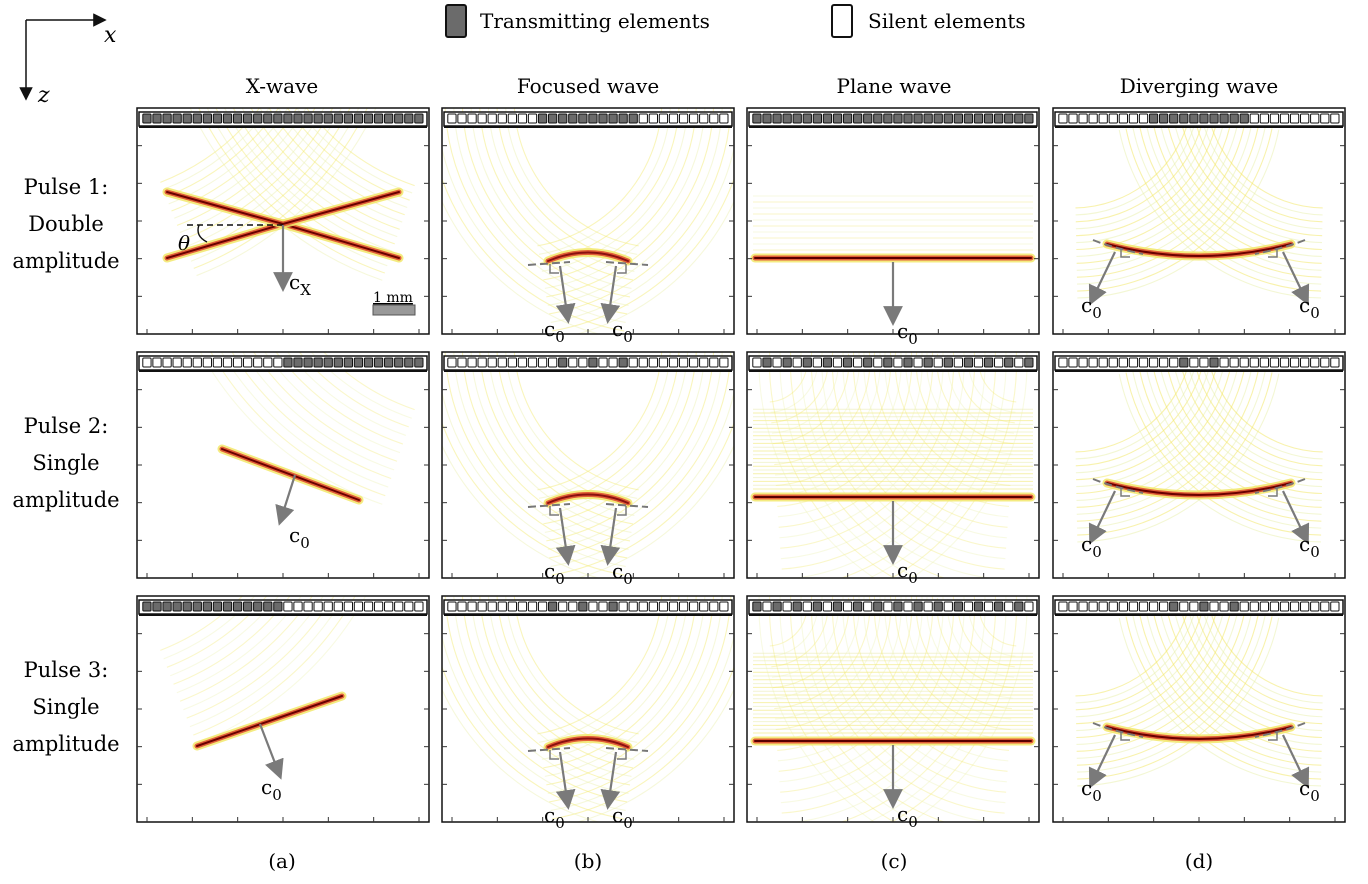 This screenshot has width=1368, height=884. Describe the element at coordinates (588, 727) in the screenshot. I see `panel-ticks` at that location.